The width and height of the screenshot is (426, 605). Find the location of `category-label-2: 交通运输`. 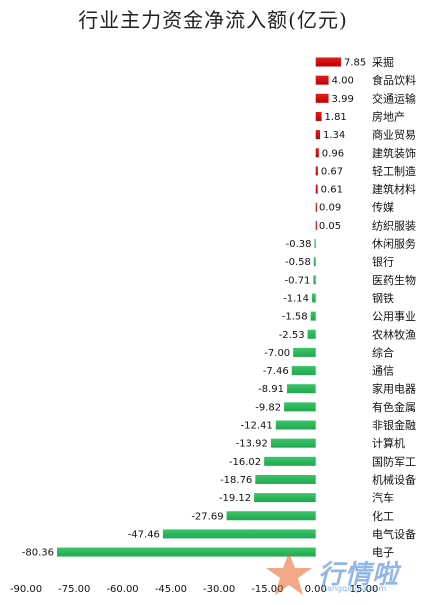

category-label-2: 交通运输 is located at coordinates (394, 98).